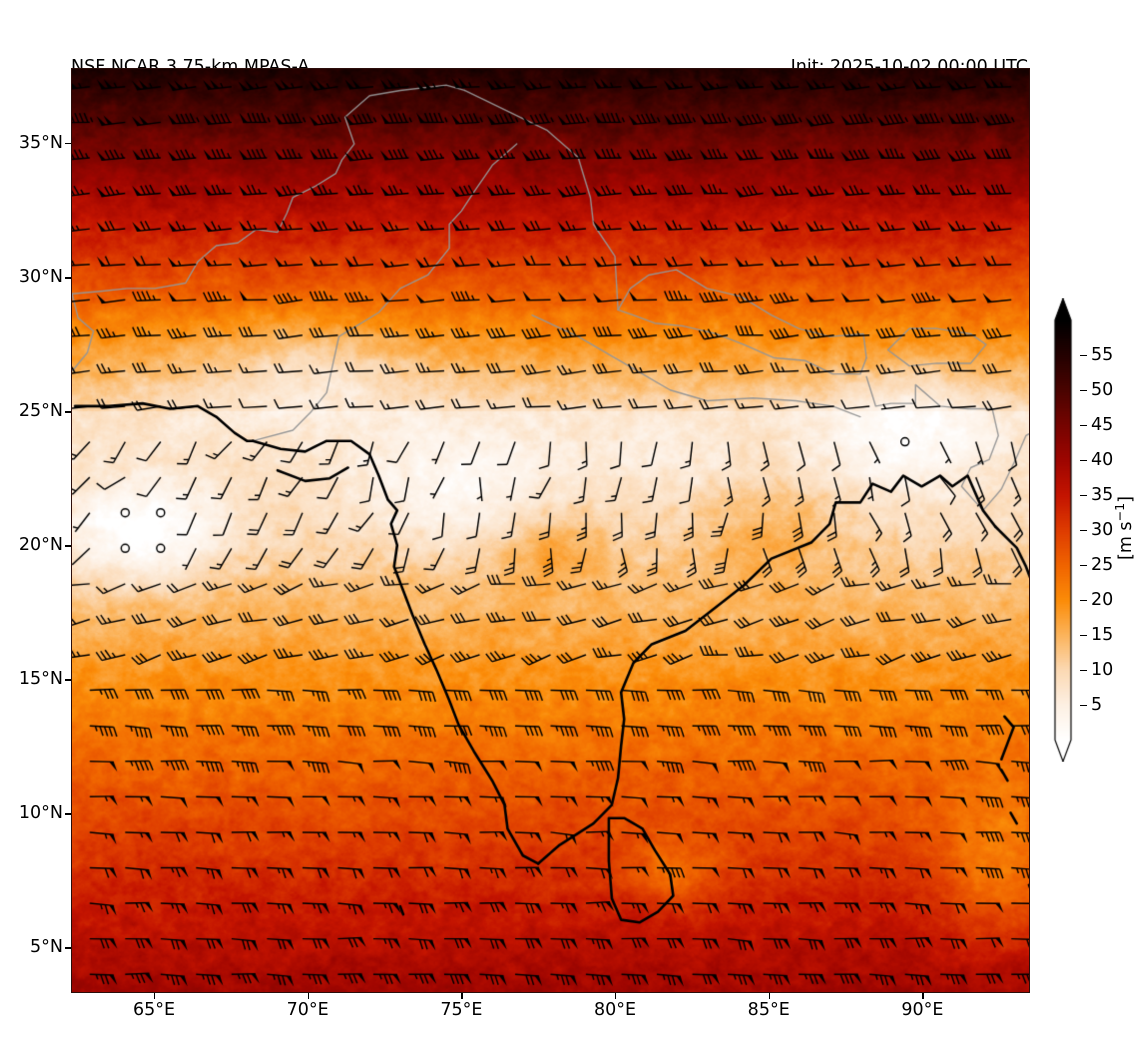 Image resolution: width=1147 pixels, height=1037 pixels. Describe the element at coordinates (1125, 540) in the screenshot. I see `colorbar-label-text: [m s` at that location.